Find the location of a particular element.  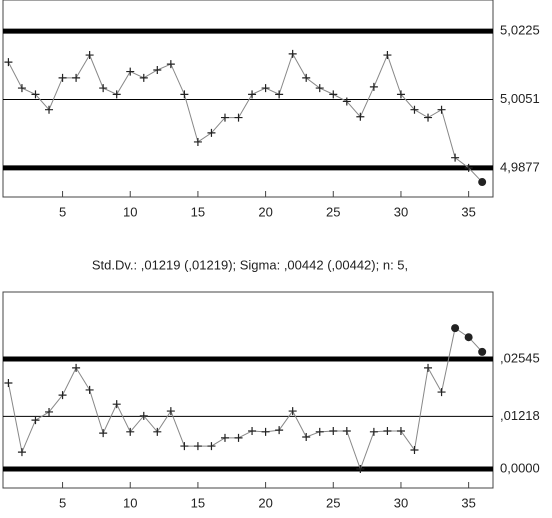

y-tick-label: ,02545 is located at coordinates (520, 357).